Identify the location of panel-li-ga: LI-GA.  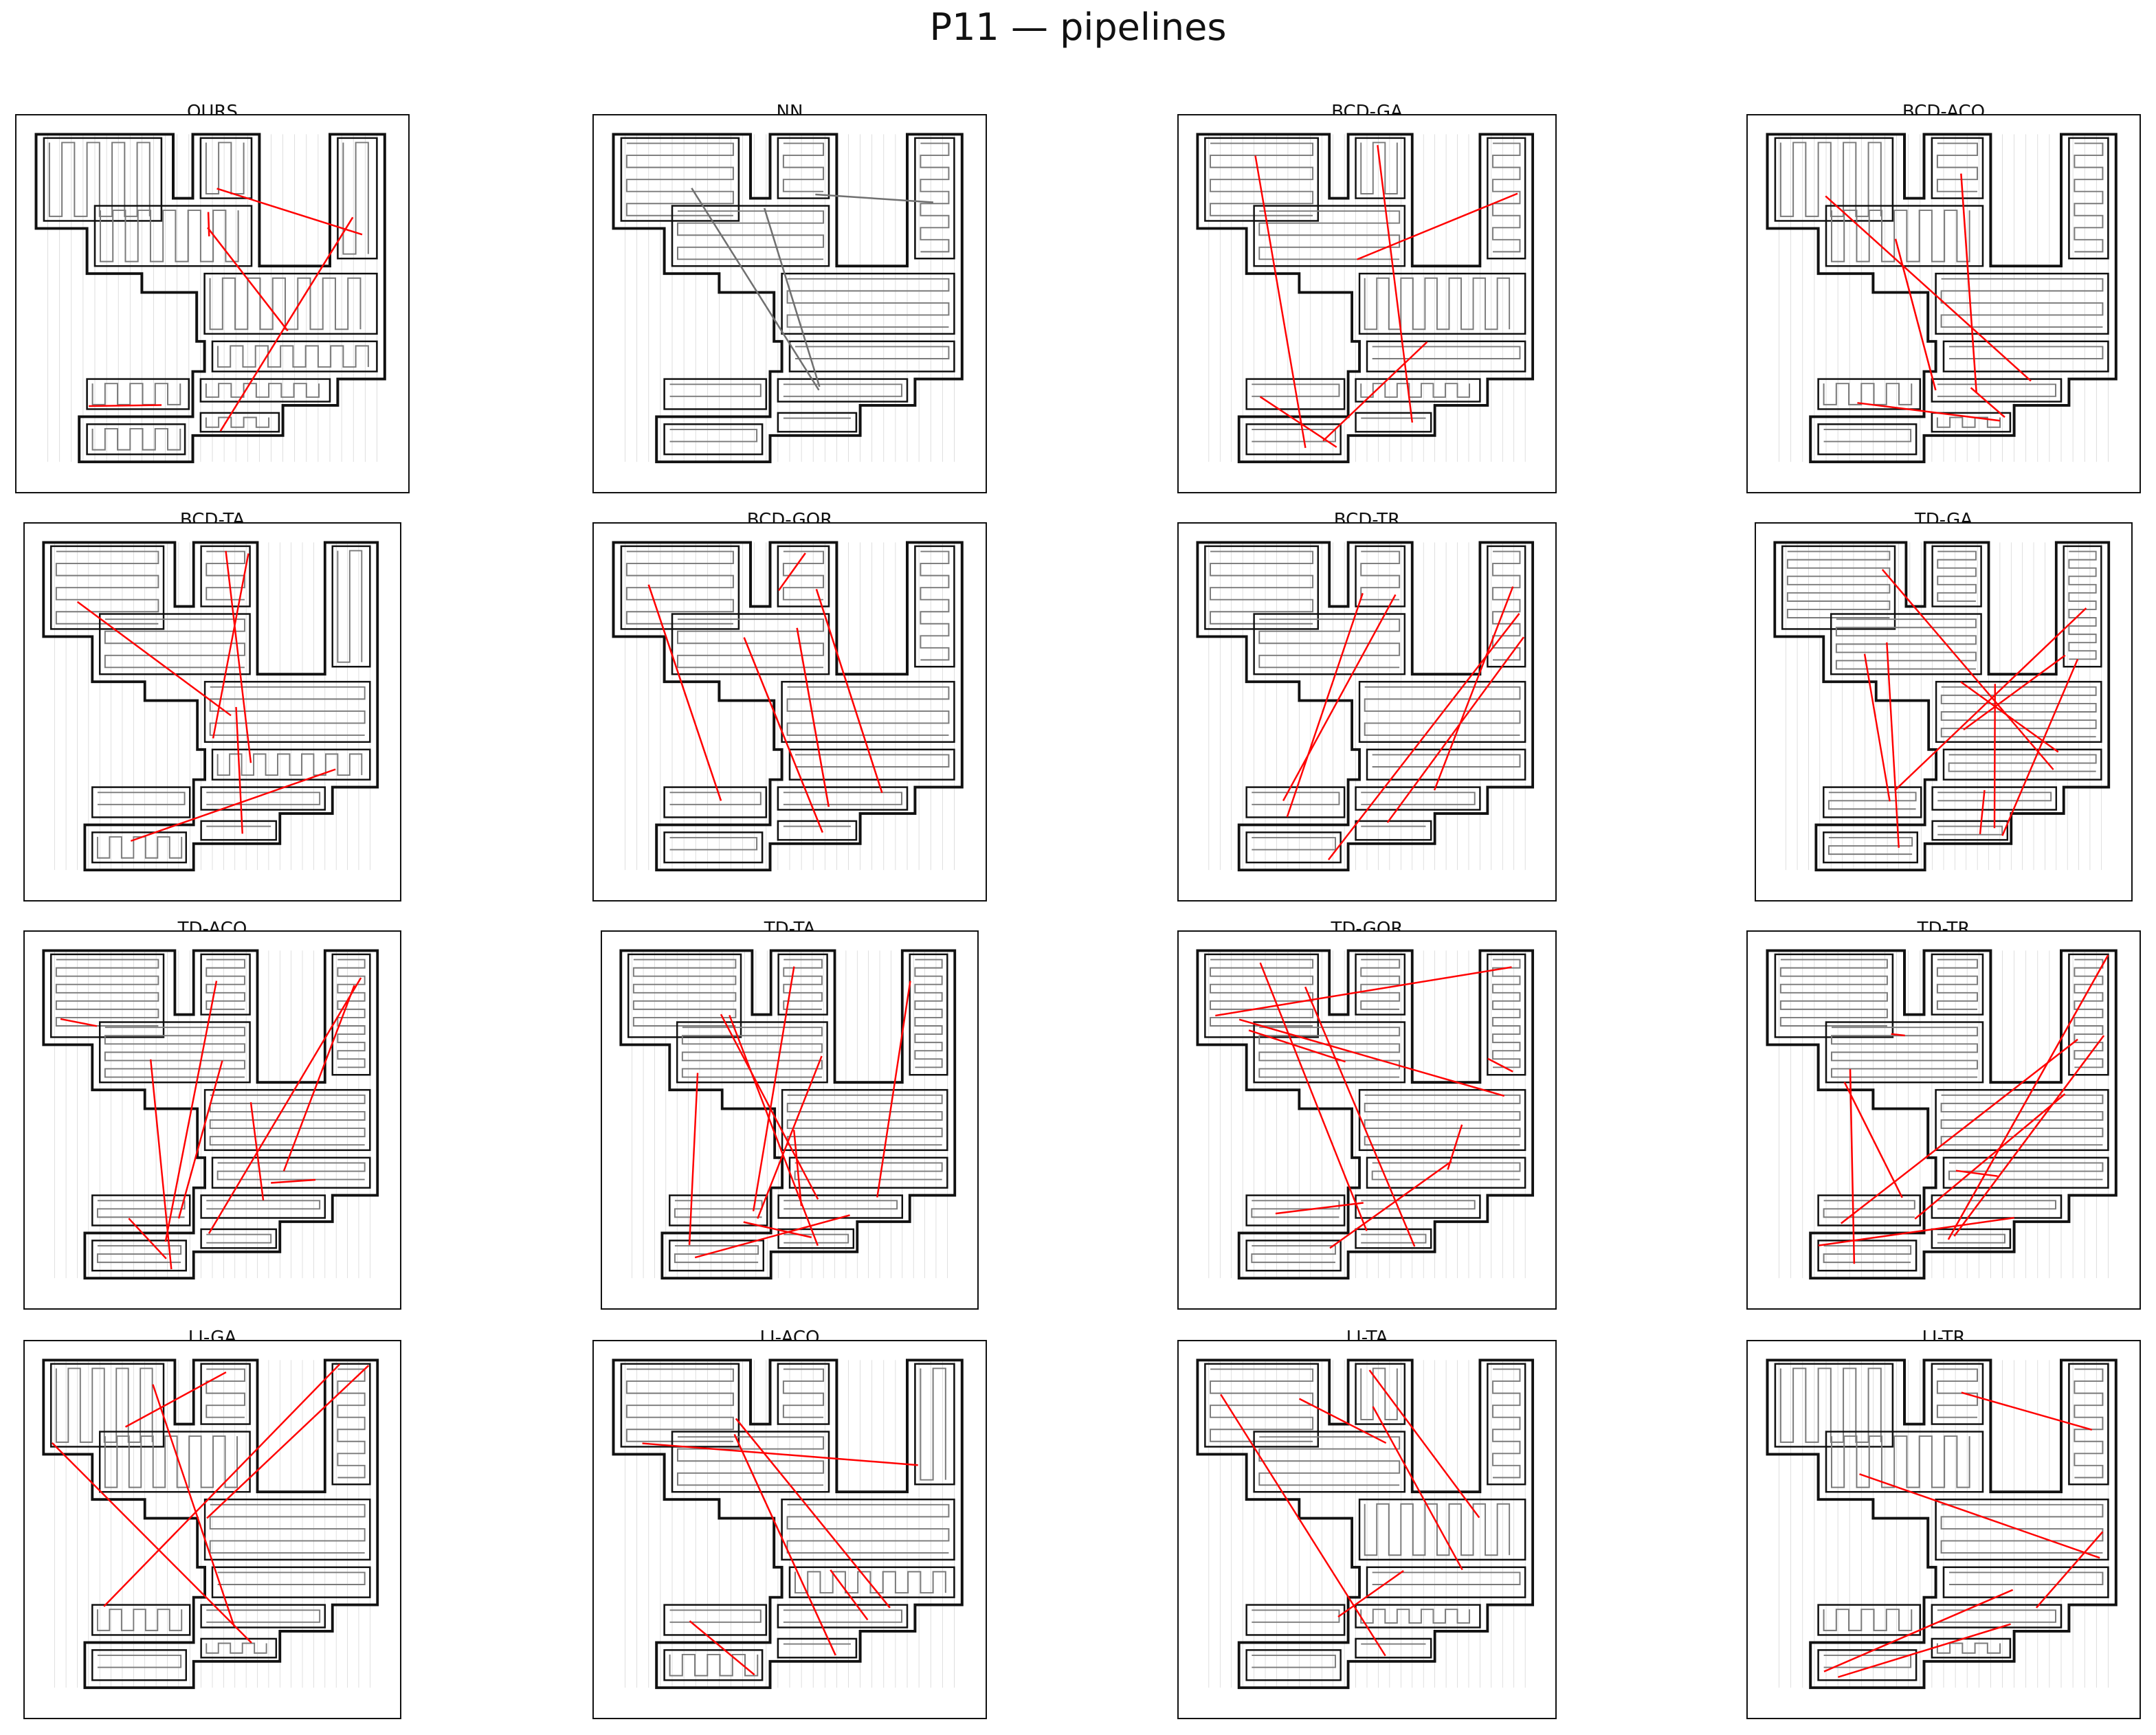
(212, 1523).